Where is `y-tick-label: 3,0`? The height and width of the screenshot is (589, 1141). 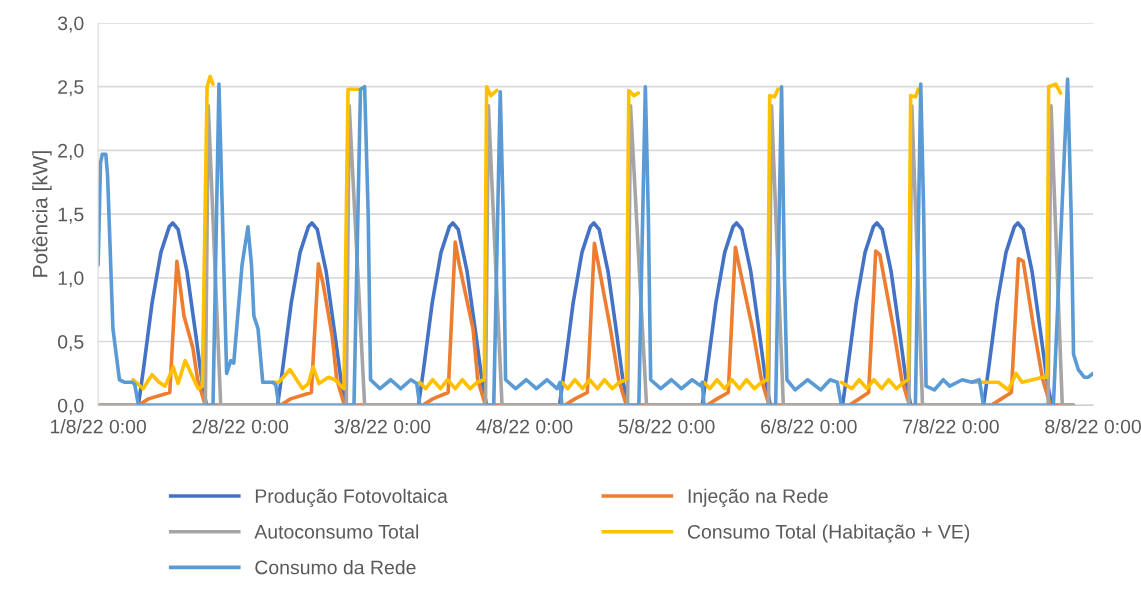
y-tick-label: 3,0 is located at coordinates (70, 24).